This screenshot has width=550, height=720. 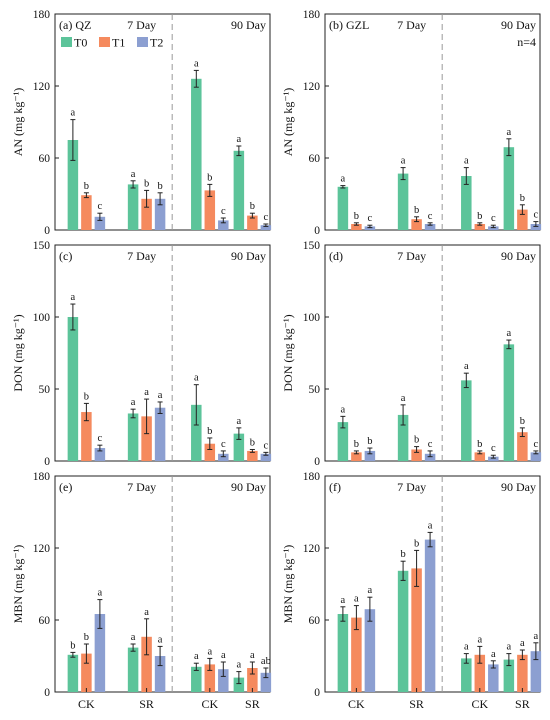 I want to click on legend-label: T1, so click(x=118, y=43).